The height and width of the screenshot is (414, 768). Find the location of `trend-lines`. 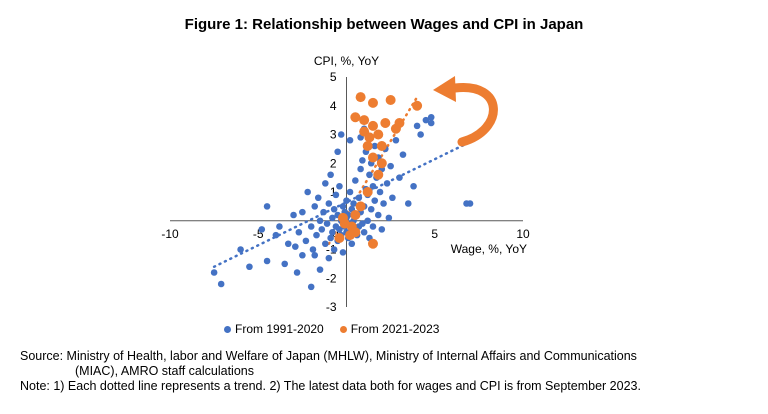

trend-lines is located at coordinates (343, 181).